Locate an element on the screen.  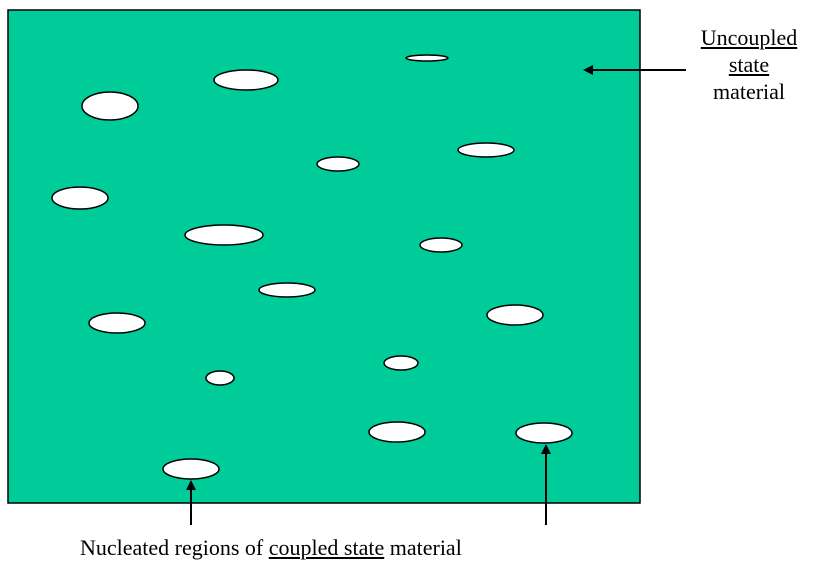
uncoupled-label-line-1: Uncoupled is located at coordinates (749, 37).